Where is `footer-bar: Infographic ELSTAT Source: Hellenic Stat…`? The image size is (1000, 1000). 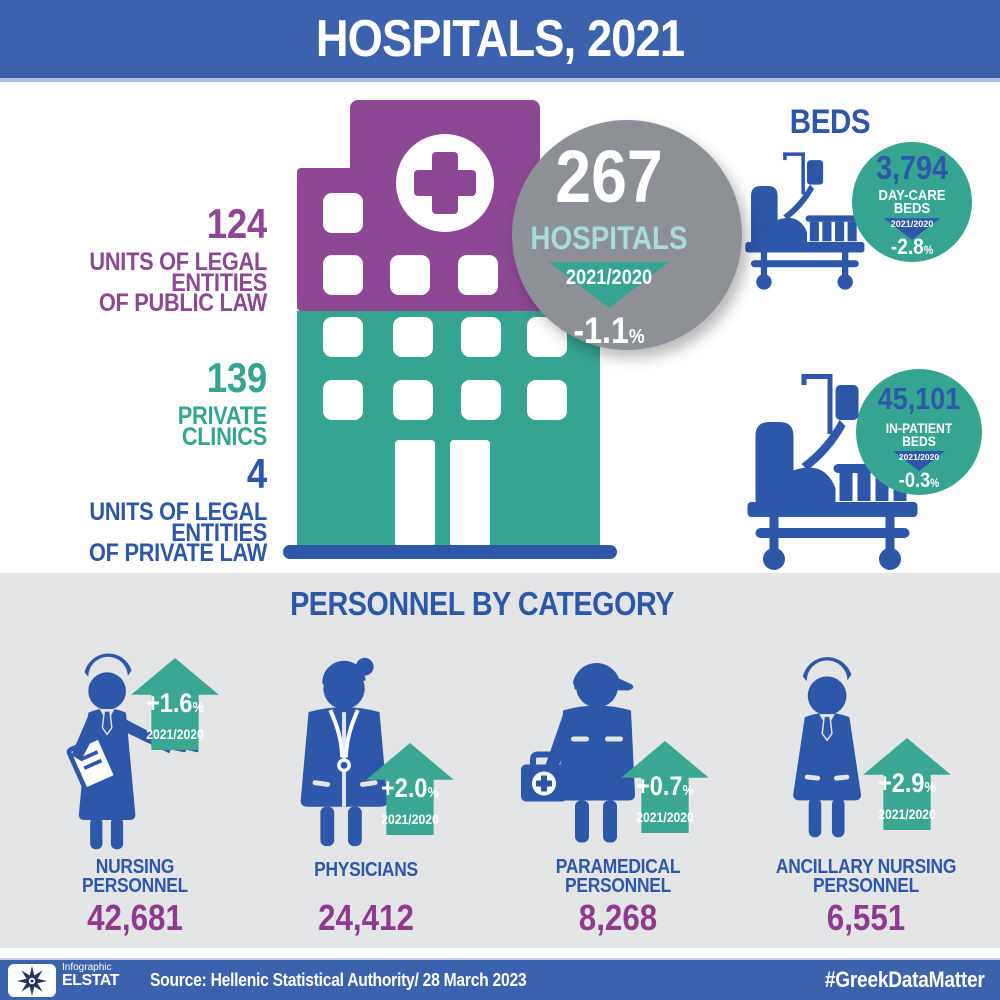
footer-bar: Infographic ELSTAT Source: Hellenic Stat… is located at coordinates (500, 979).